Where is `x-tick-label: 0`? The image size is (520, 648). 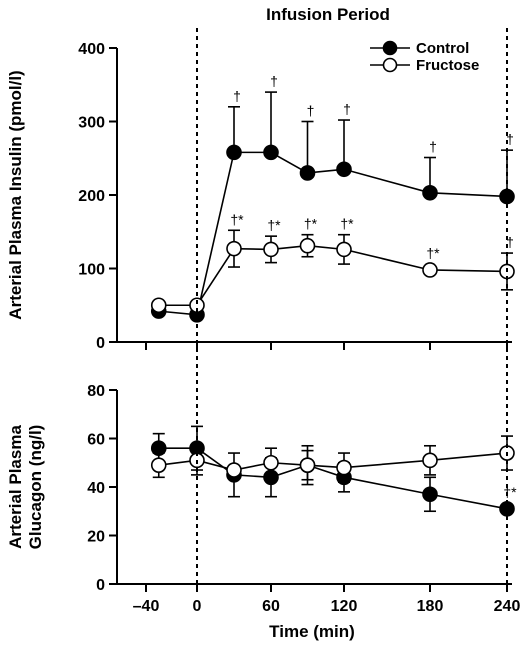 x-tick-label: 0 is located at coordinates (197, 606).